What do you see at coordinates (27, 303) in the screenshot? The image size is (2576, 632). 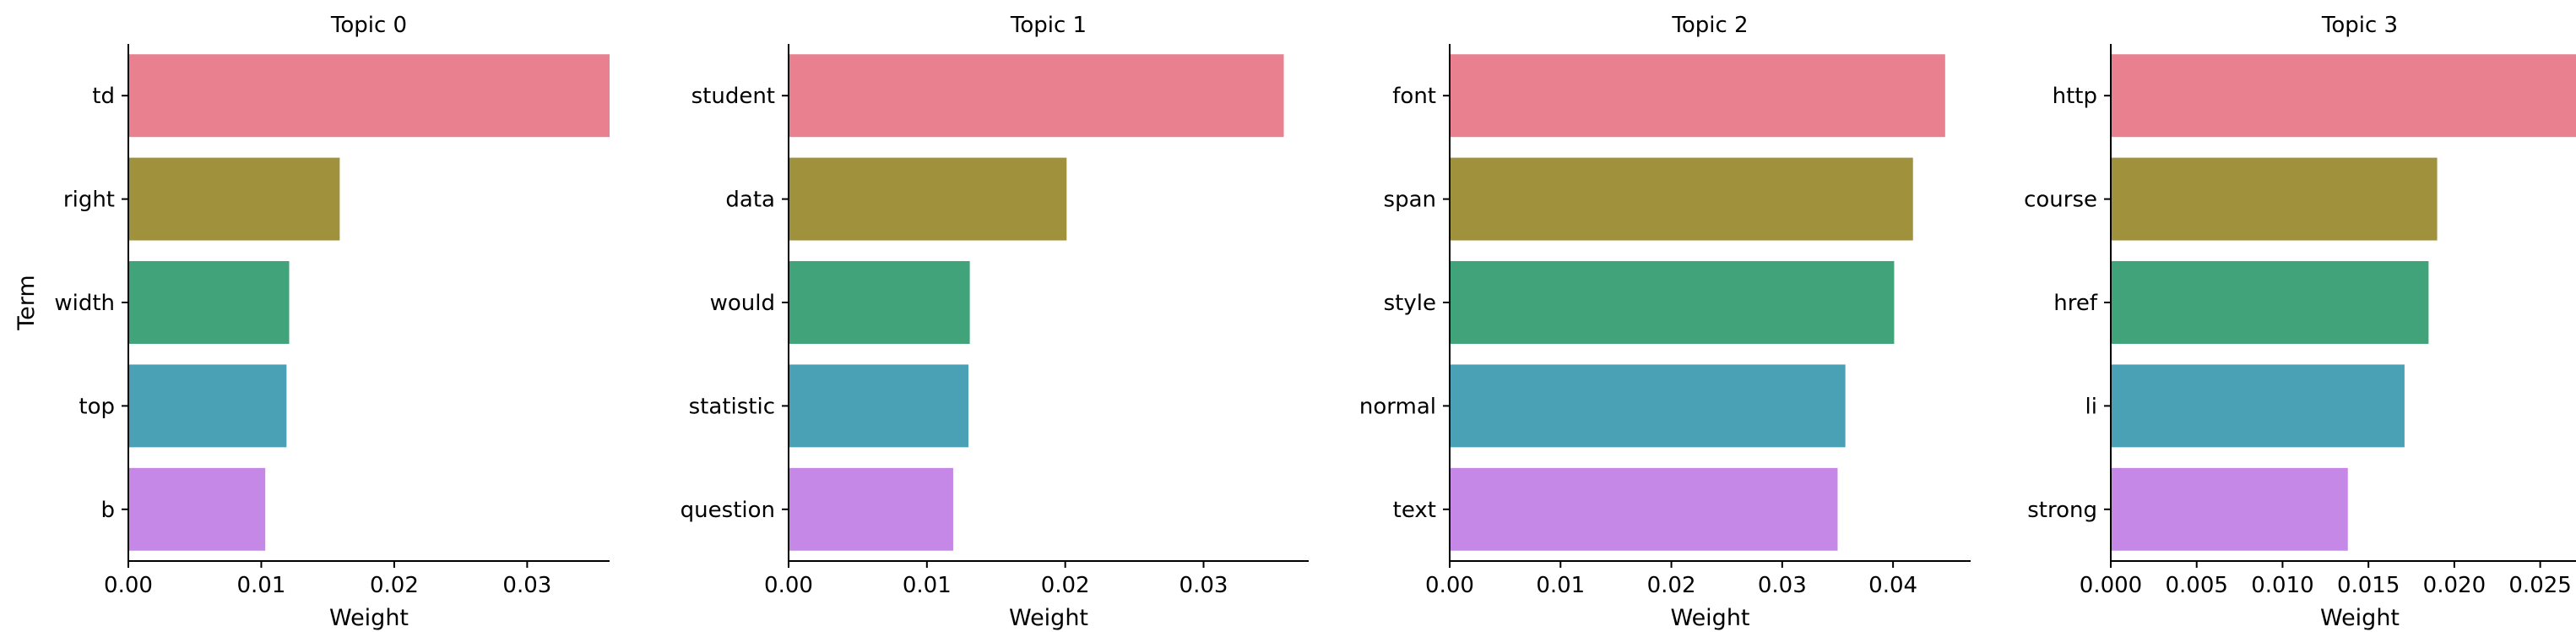 I see `y-axis-label: Term` at bounding box center [27, 303].